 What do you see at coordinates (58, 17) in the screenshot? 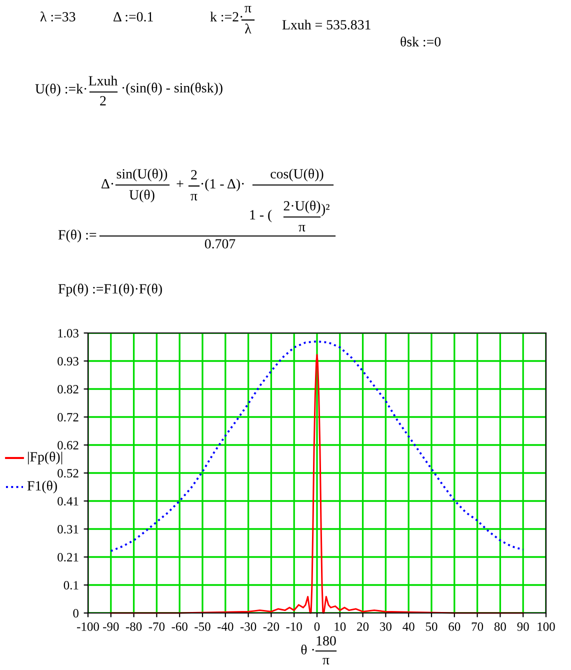
I see `text: λ :=33` at bounding box center [58, 17].